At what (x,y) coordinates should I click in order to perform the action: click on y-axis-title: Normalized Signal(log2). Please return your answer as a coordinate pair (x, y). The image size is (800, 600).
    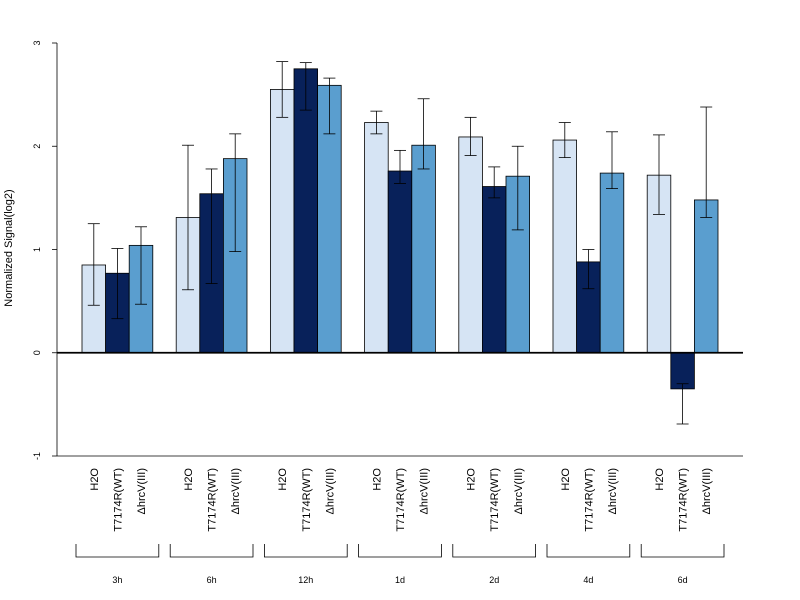
    Looking at the image, I should click on (9, 247).